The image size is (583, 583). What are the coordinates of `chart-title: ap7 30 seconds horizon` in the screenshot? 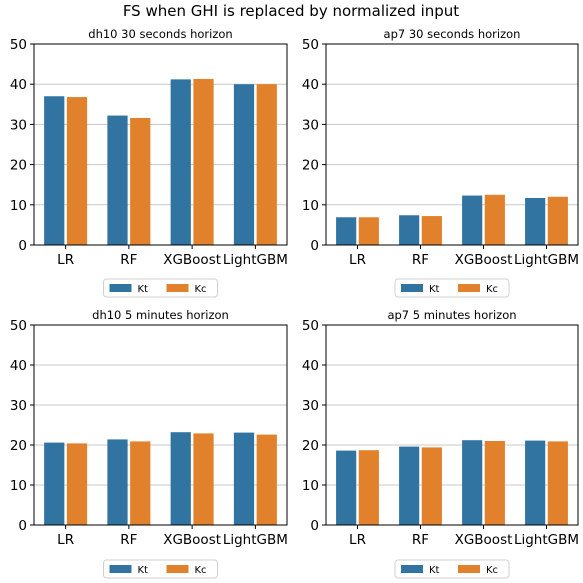 It's located at (452, 34).